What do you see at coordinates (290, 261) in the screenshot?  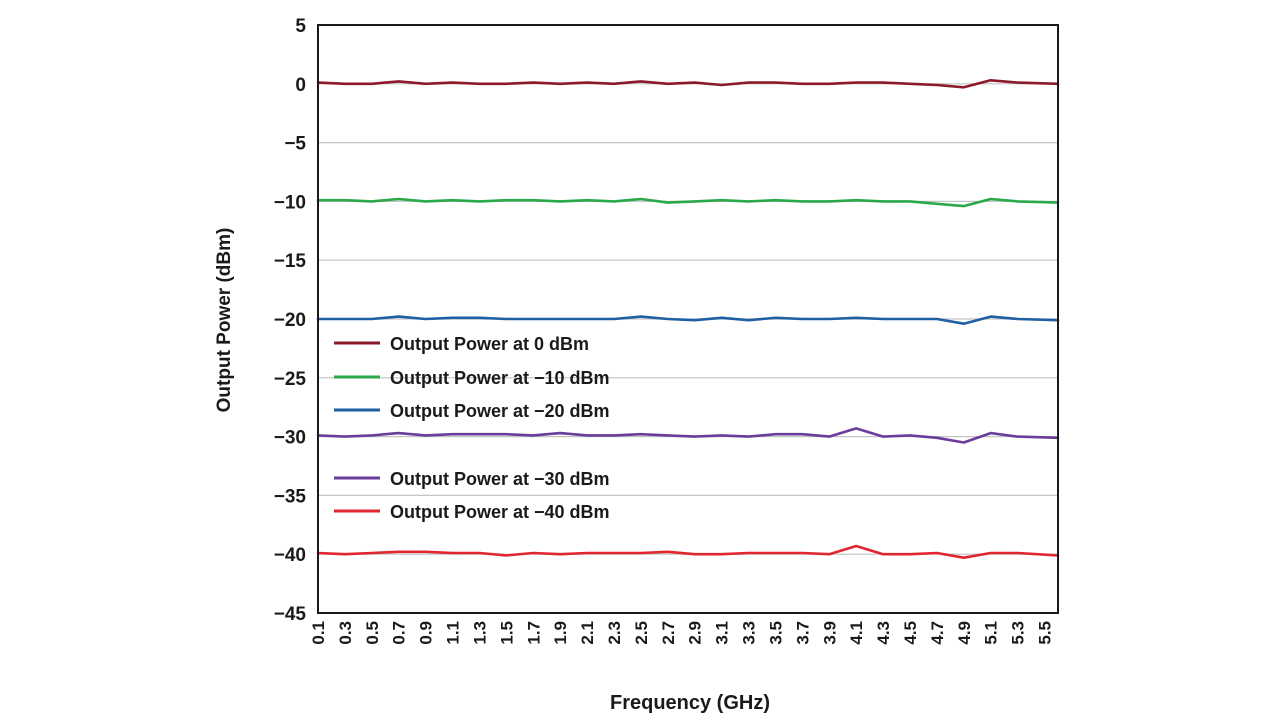 I see `y-tick-label: −15` at bounding box center [290, 261].